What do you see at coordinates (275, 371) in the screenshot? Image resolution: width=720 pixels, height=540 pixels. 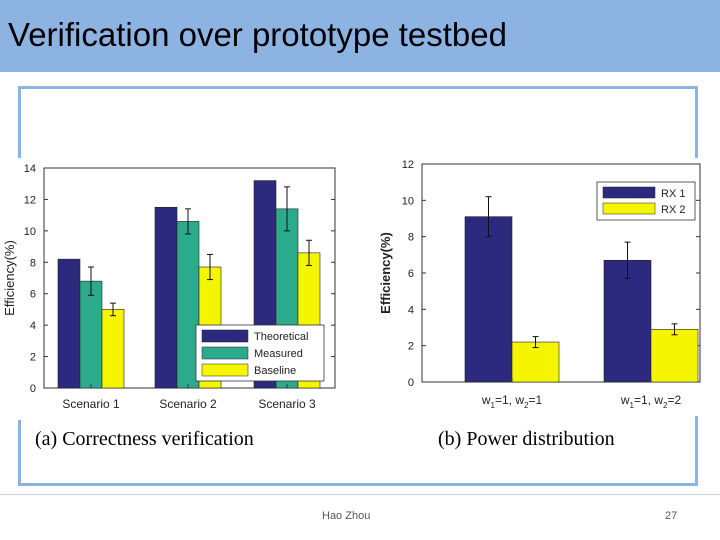 I see `legend-label-a: Baseline` at bounding box center [275, 371].